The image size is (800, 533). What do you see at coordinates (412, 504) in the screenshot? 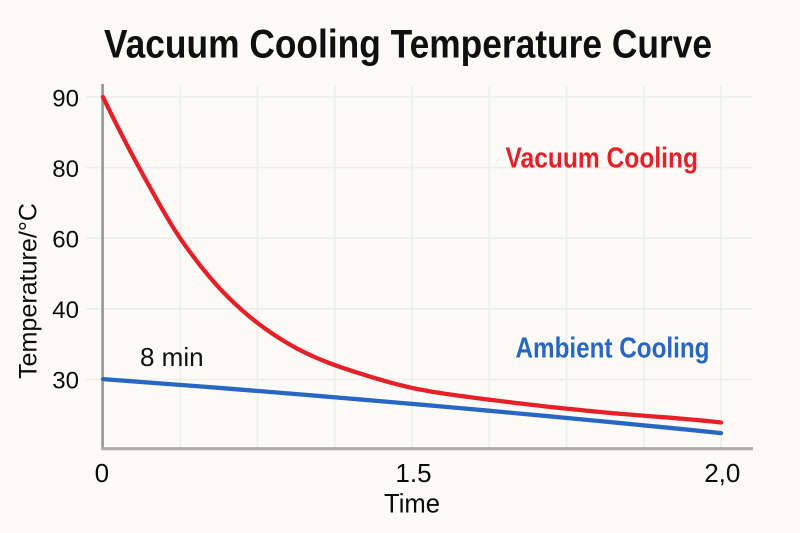
I see `svg-text: Time` at bounding box center [412, 504].